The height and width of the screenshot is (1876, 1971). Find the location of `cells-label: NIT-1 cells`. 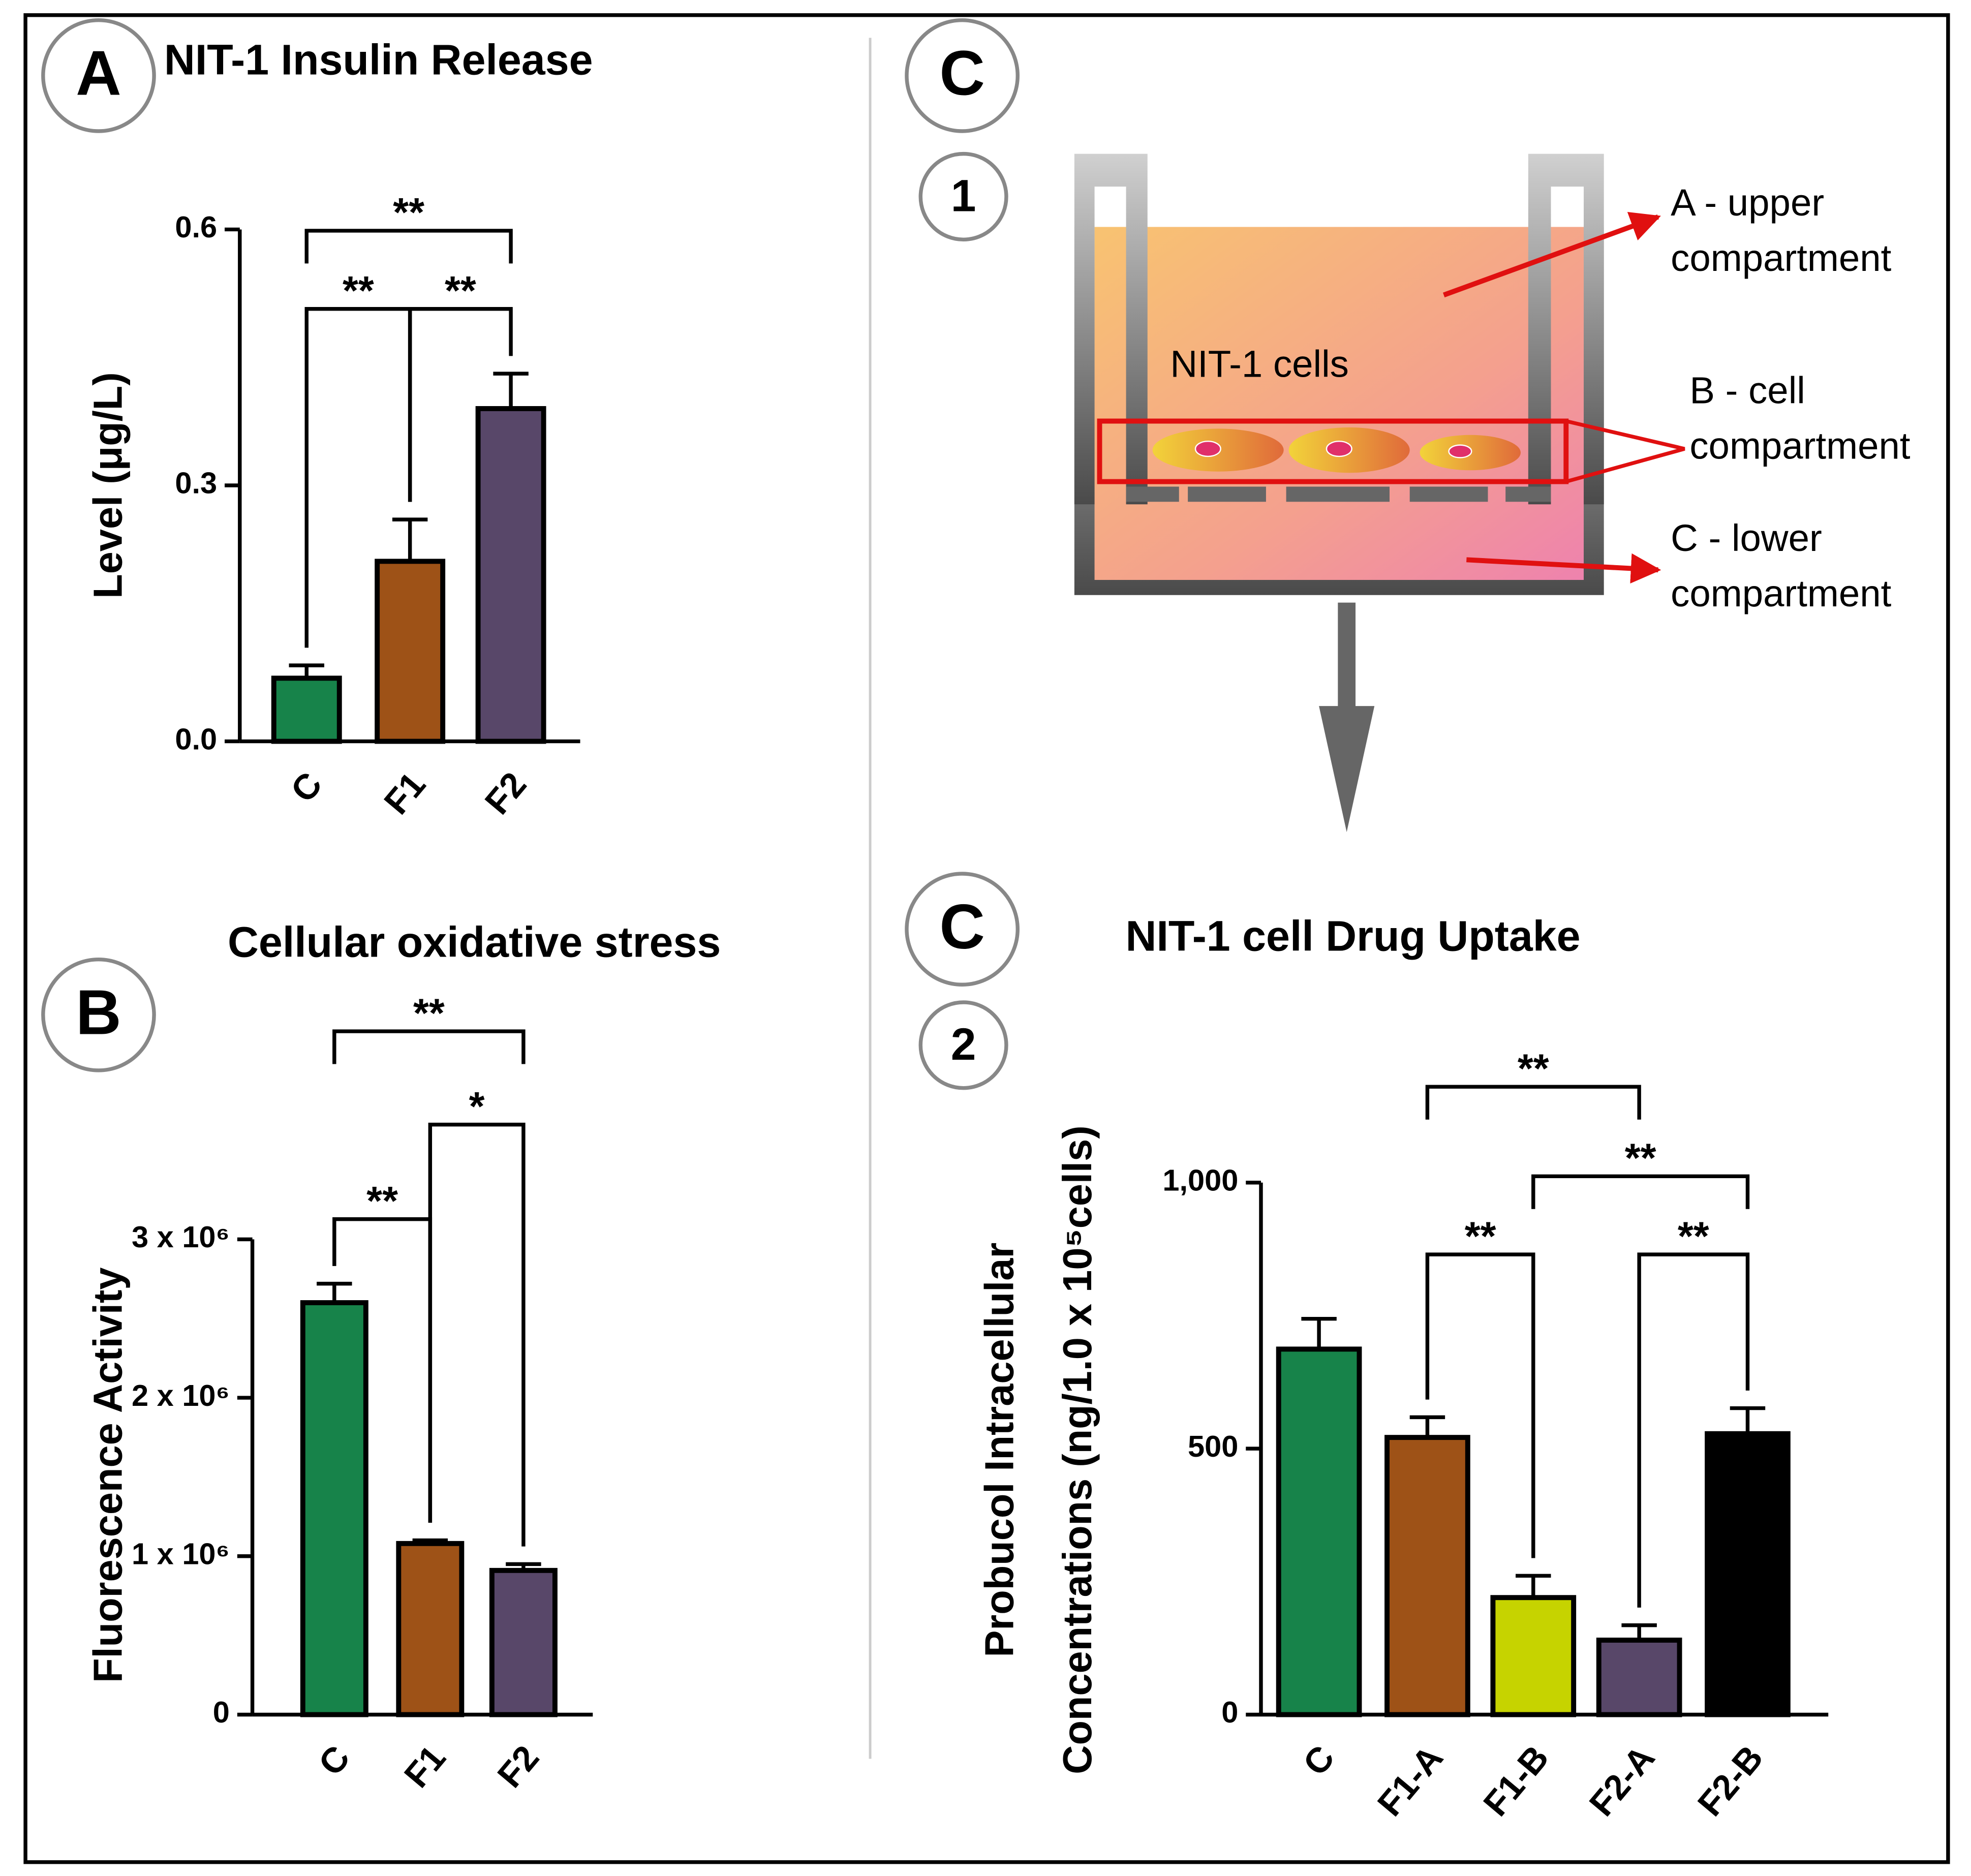

cells-label: NIT-1 cells is located at coordinates (1259, 364).